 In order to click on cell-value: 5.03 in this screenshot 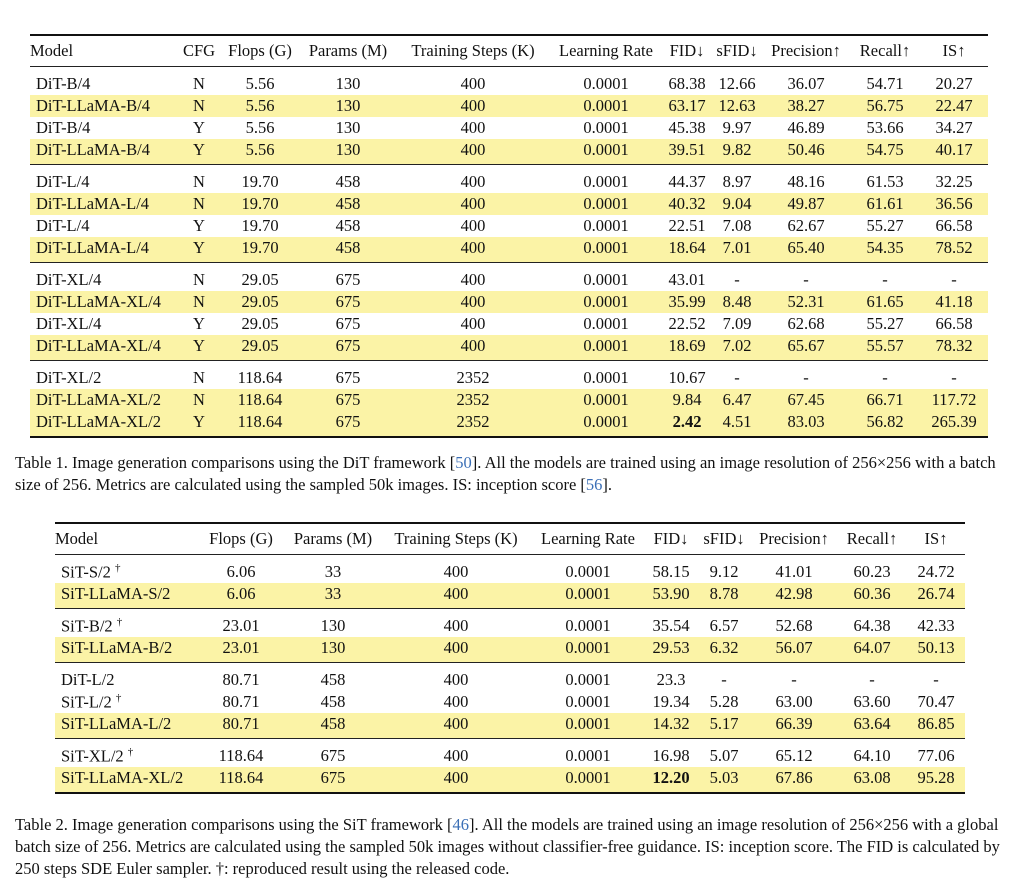, I will do `click(724, 777)`.